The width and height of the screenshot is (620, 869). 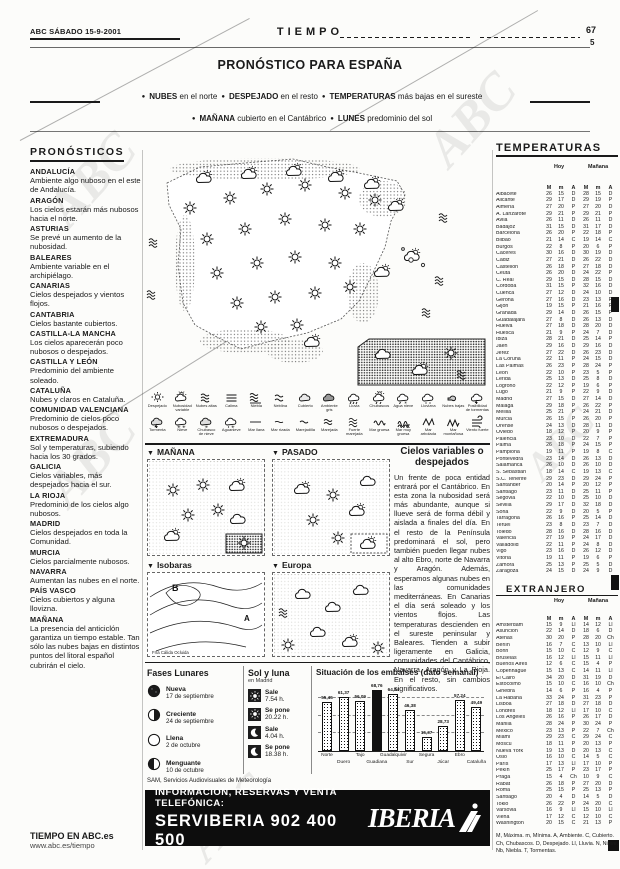 I want to click on city-name: Zamora, so click(x=505, y=565).